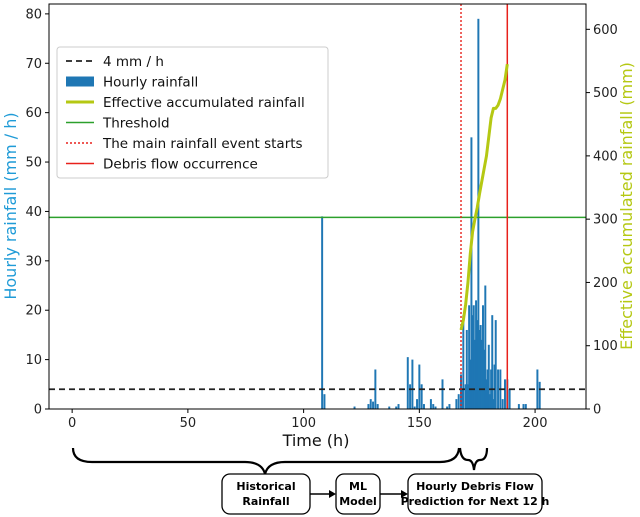 The height and width of the screenshot is (517, 640). What do you see at coordinates (265, 501) in the screenshot?
I see `historical-rainfall-line2: Rainfall` at bounding box center [265, 501].